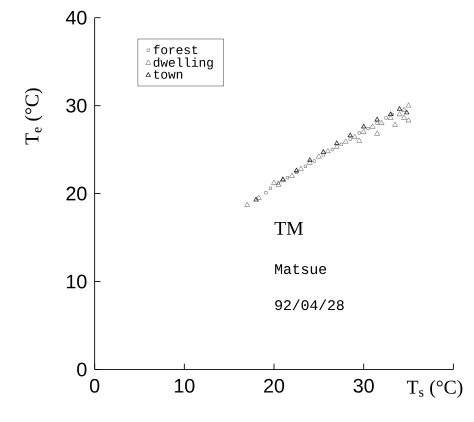  Describe the element at coordinates (300, 269) in the screenshot. I see `annotation: Matsue` at that location.